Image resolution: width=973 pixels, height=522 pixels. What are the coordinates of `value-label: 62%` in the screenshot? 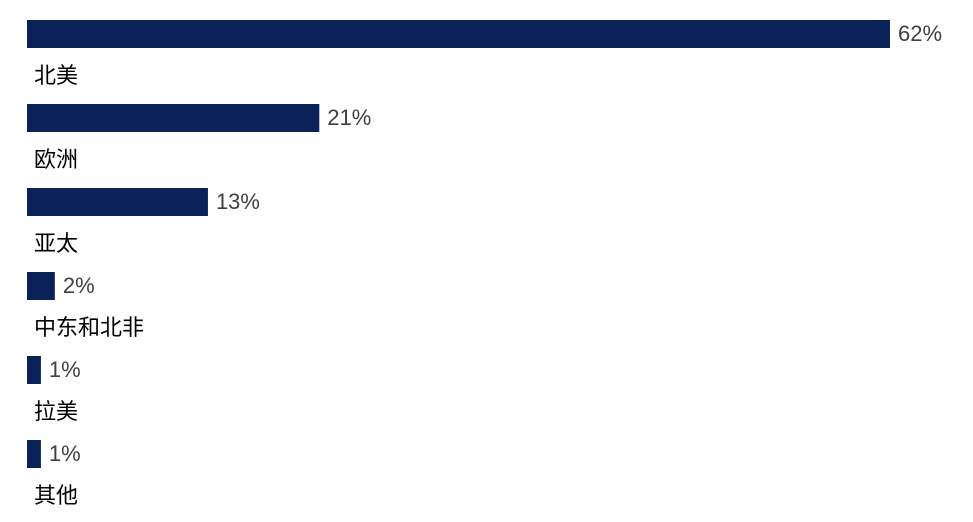 It's located at (920, 33).